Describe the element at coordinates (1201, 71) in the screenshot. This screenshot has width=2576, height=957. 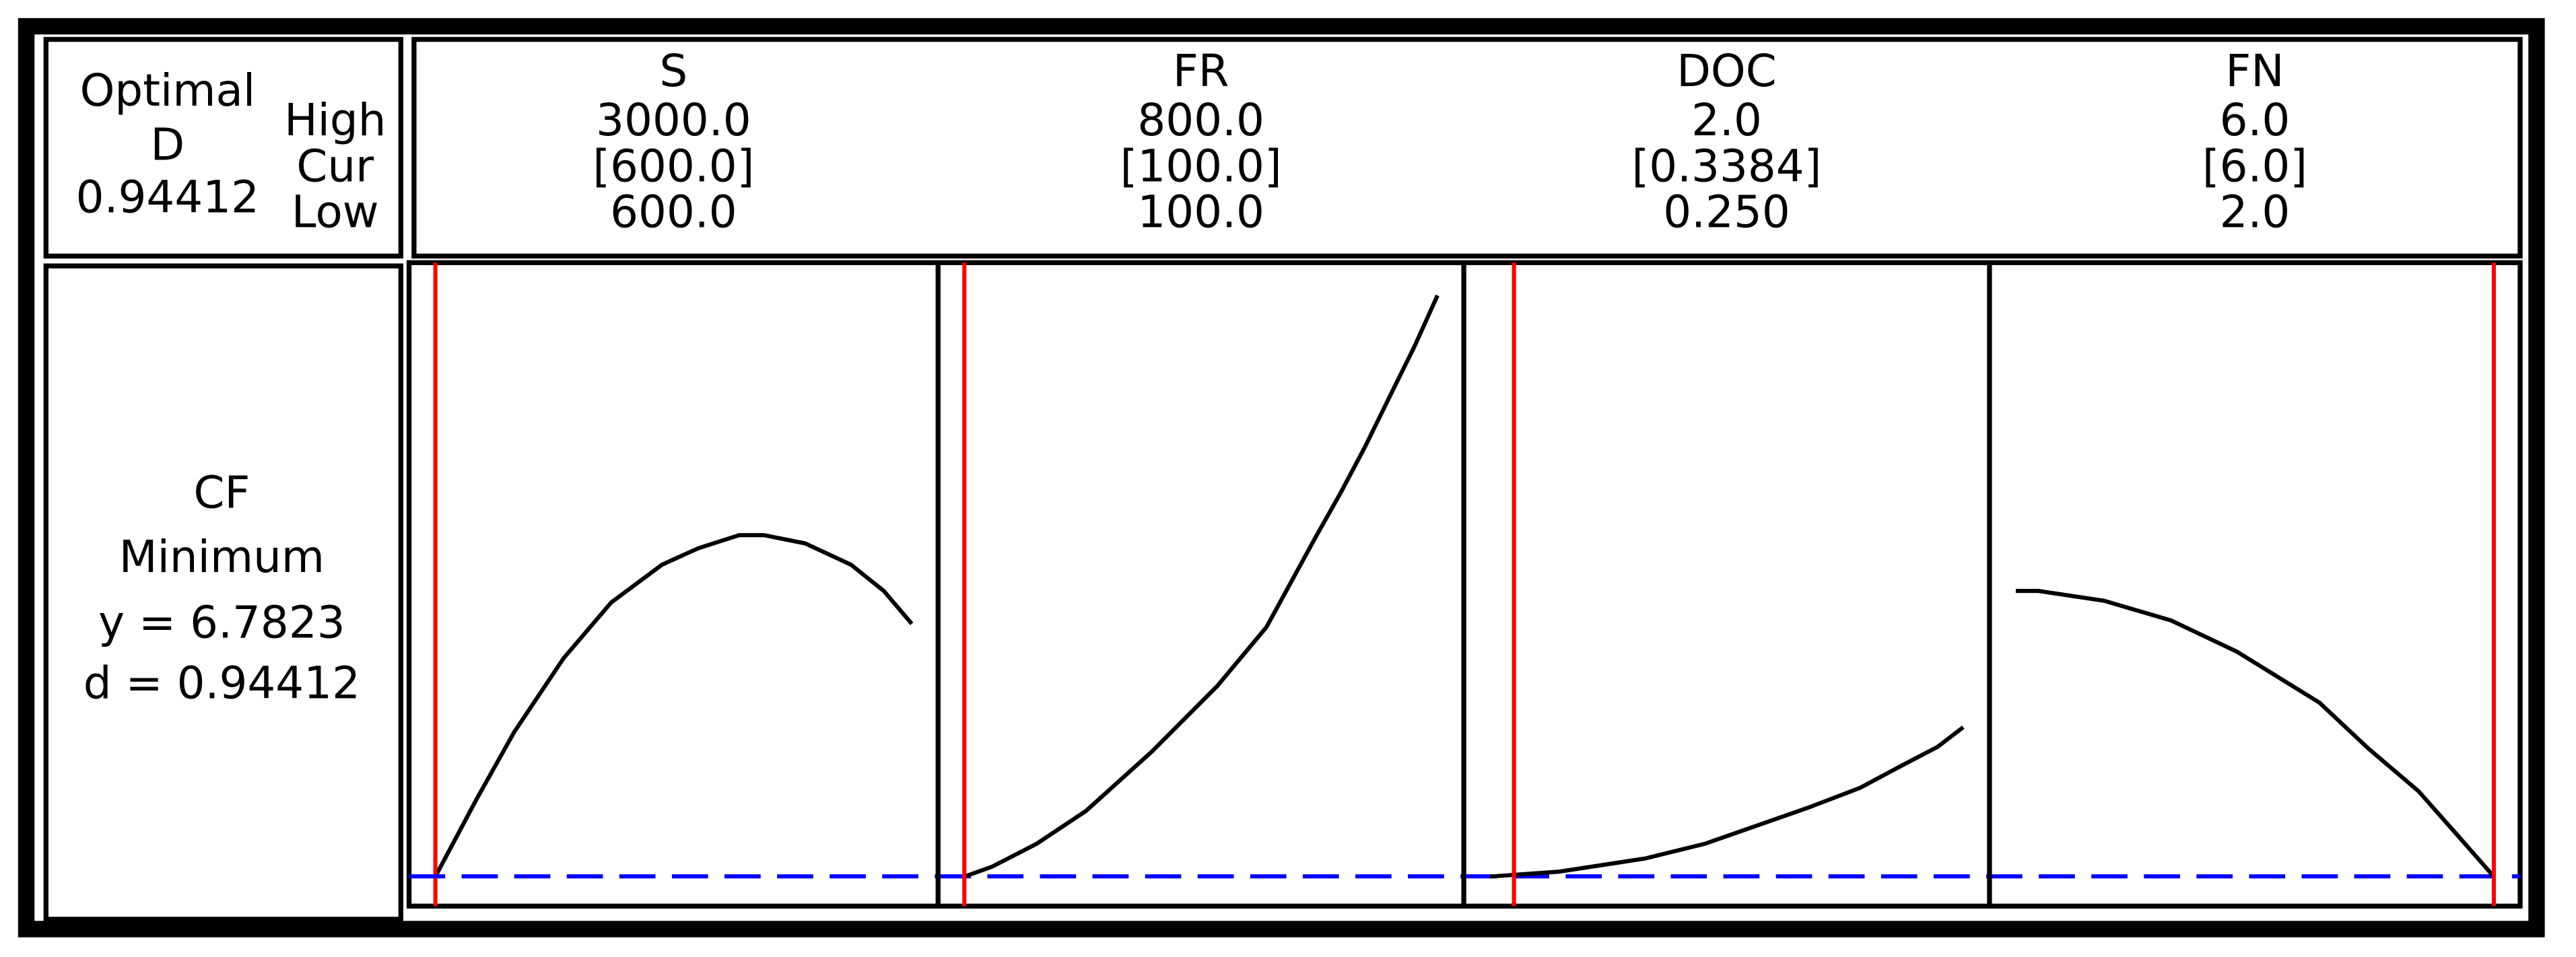
I see `factor-name: FR` at that location.